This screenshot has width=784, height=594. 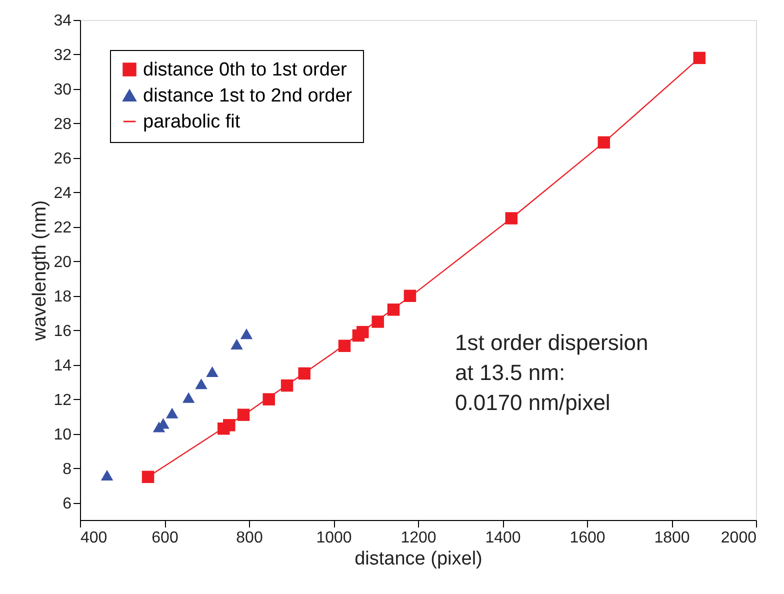 I want to click on annotation: 1st order dispersion at 13.5 nm: 0.0170 nm/pixel, so click(x=551, y=372).